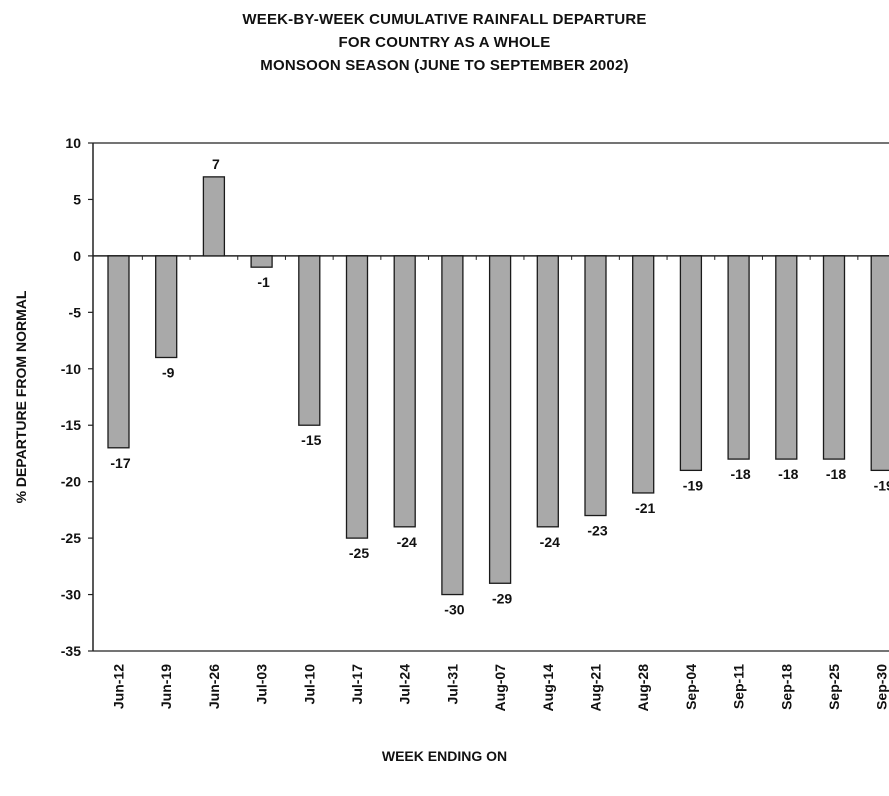 This screenshot has width=889, height=796. I want to click on chart-title-line-2: FOR COUNTRY AS A WHOLE, so click(444, 42).